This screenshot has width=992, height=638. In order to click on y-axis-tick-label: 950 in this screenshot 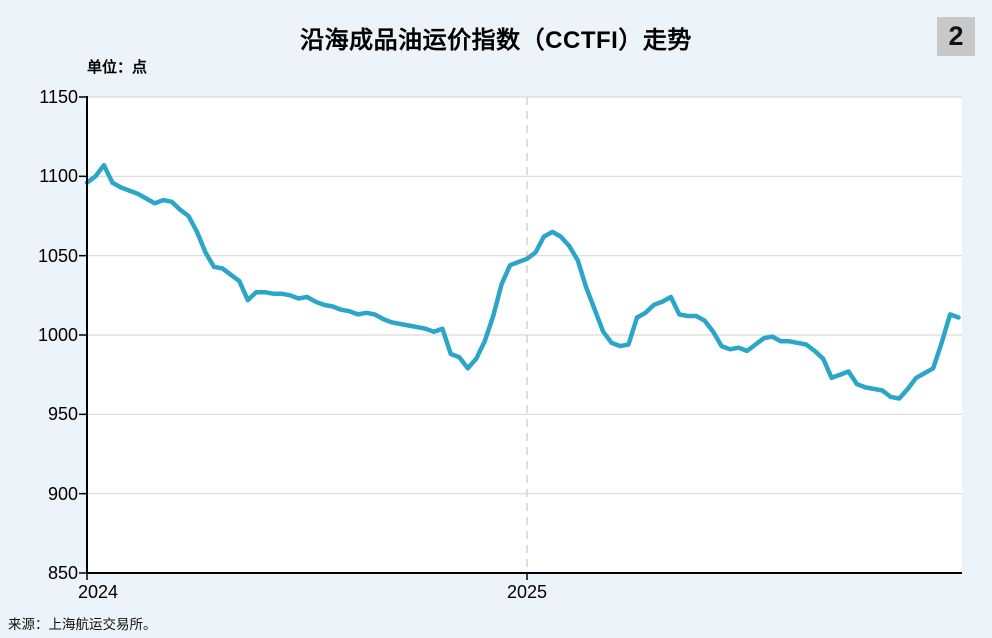, I will do `click(62, 414)`.